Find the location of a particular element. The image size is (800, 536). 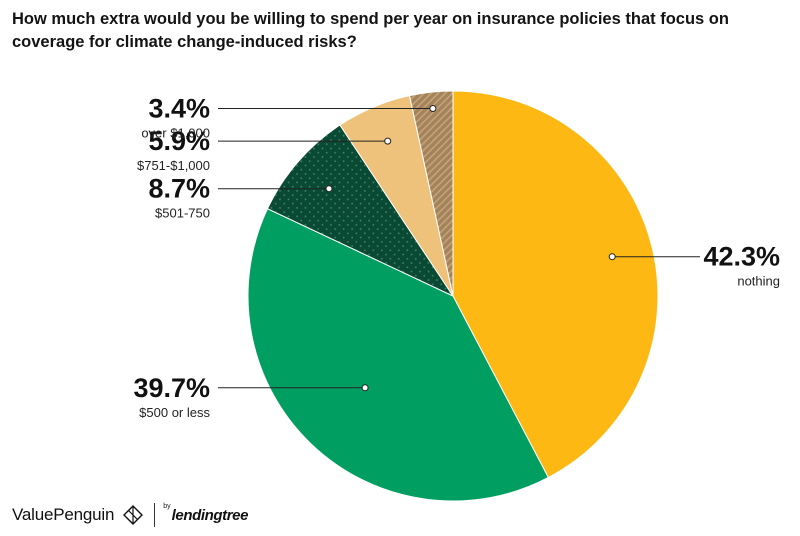

brand-logo: ValuePenguin by lendingtree is located at coordinates (130, 515).